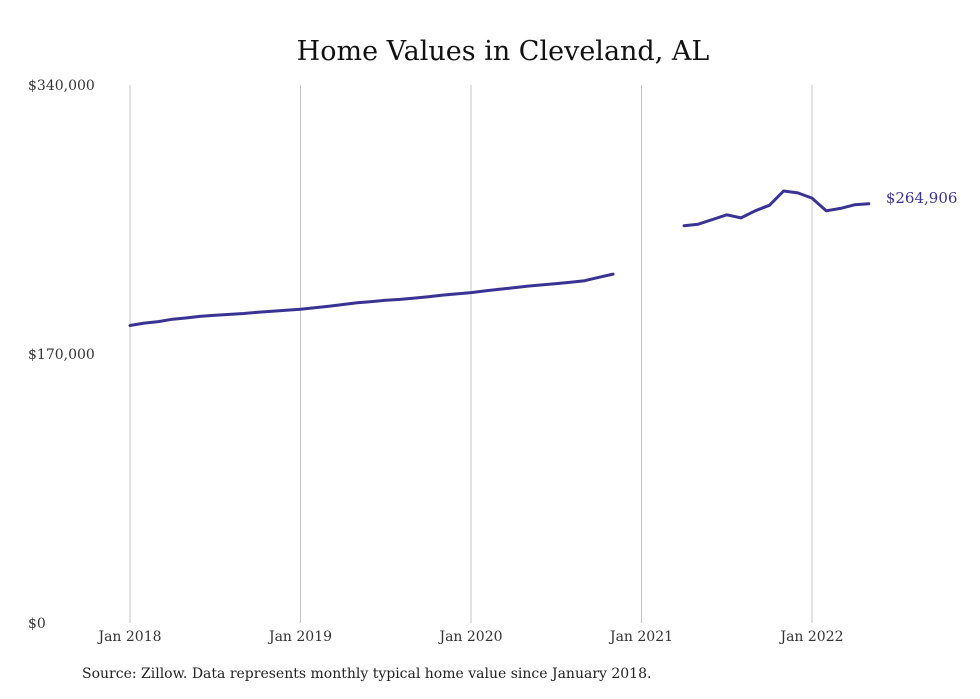 The width and height of the screenshot is (980, 699). What do you see at coordinates (922, 198) in the screenshot?
I see `end-value-label: $264,906` at bounding box center [922, 198].